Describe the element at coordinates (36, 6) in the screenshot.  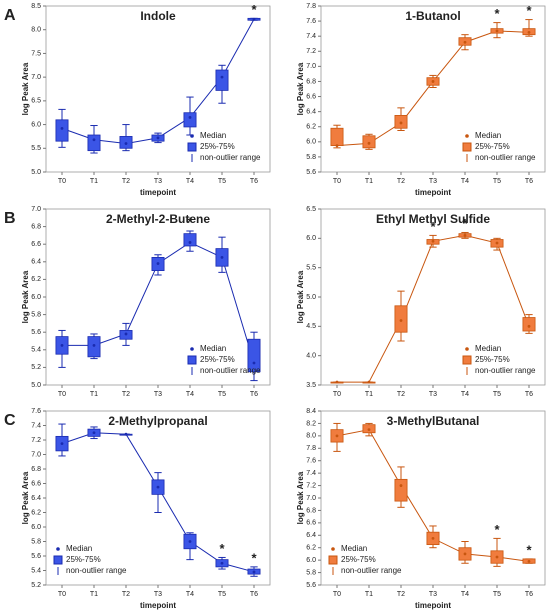
I see `y-tick-label: 8.5` at that location.